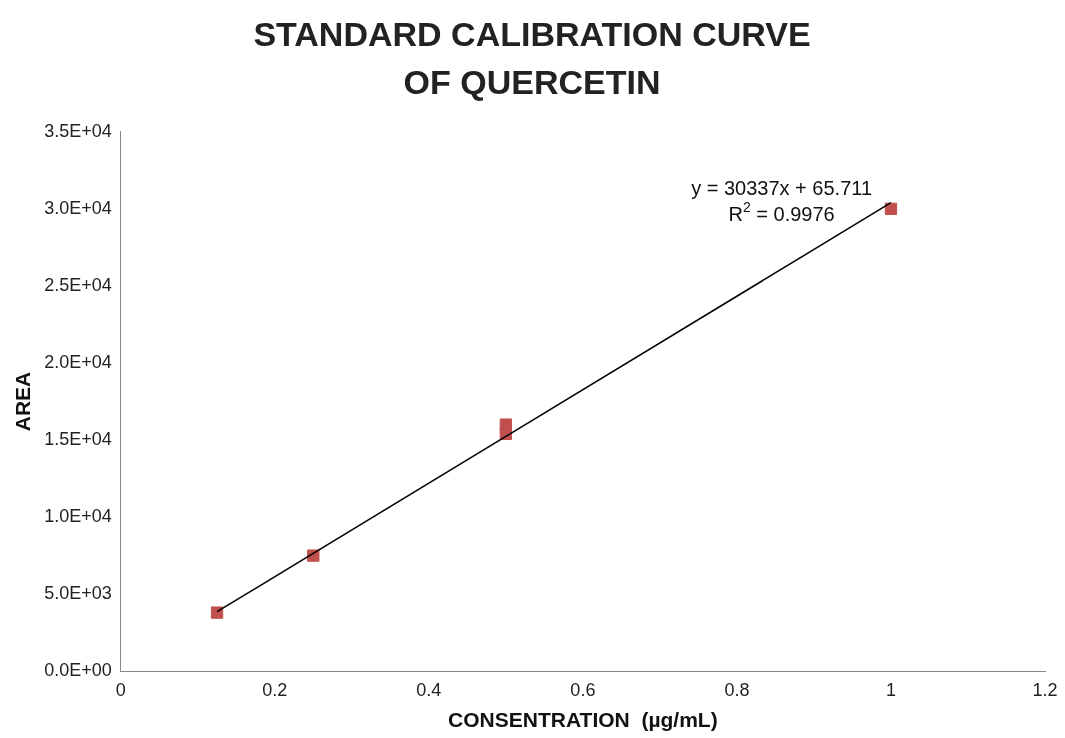 The width and height of the screenshot is (1065, 738). I want to click on x-tick-label: 0.4, so click(429, 689).